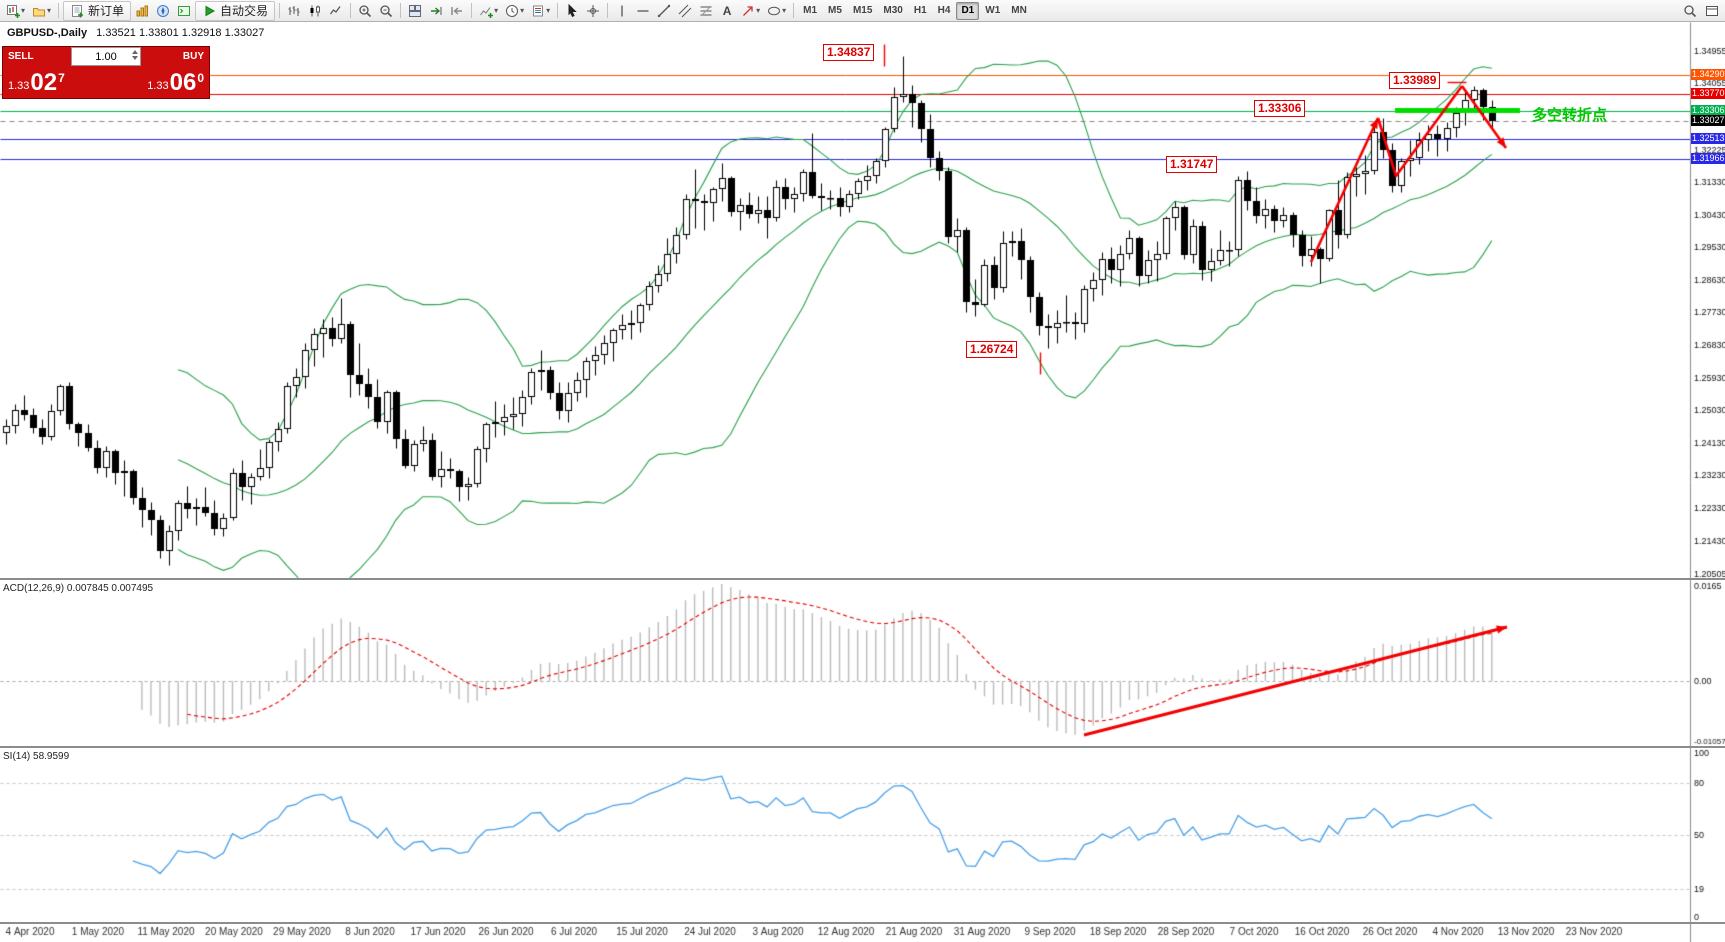  Describe the element at coordinates (1415, 80) in the screenshot. I see `price-callout: 1.33989` at that location.